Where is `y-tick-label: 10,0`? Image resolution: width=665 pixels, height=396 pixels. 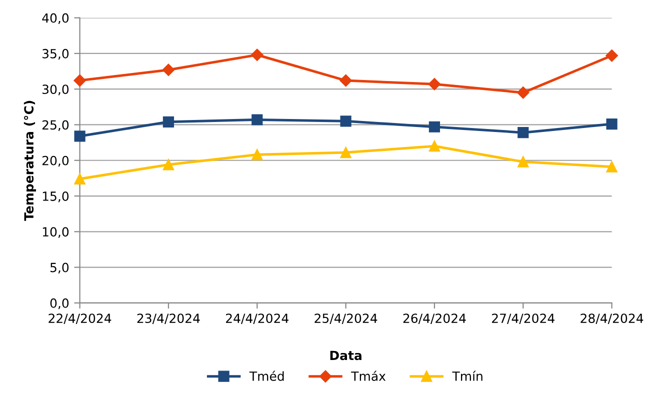
y-tick-label: 10,0 is located at coordinates (55, 232).